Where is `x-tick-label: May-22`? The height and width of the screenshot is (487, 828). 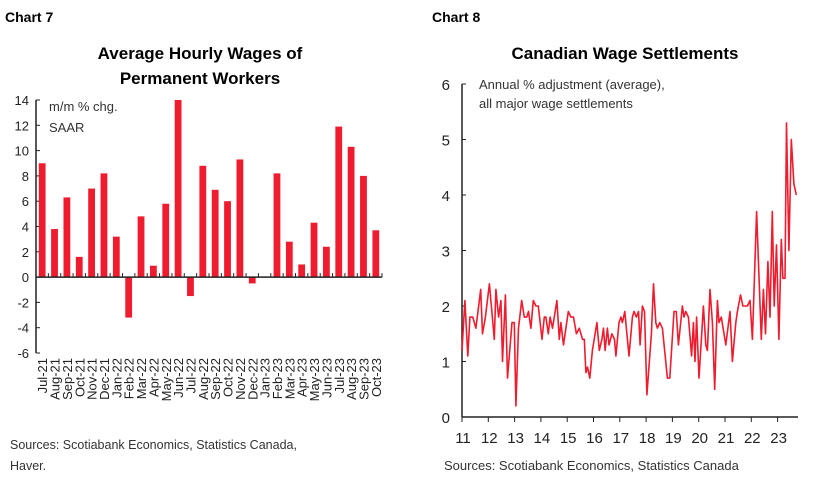
x-tick-label: May-22 is located at coordinates (166, 379).